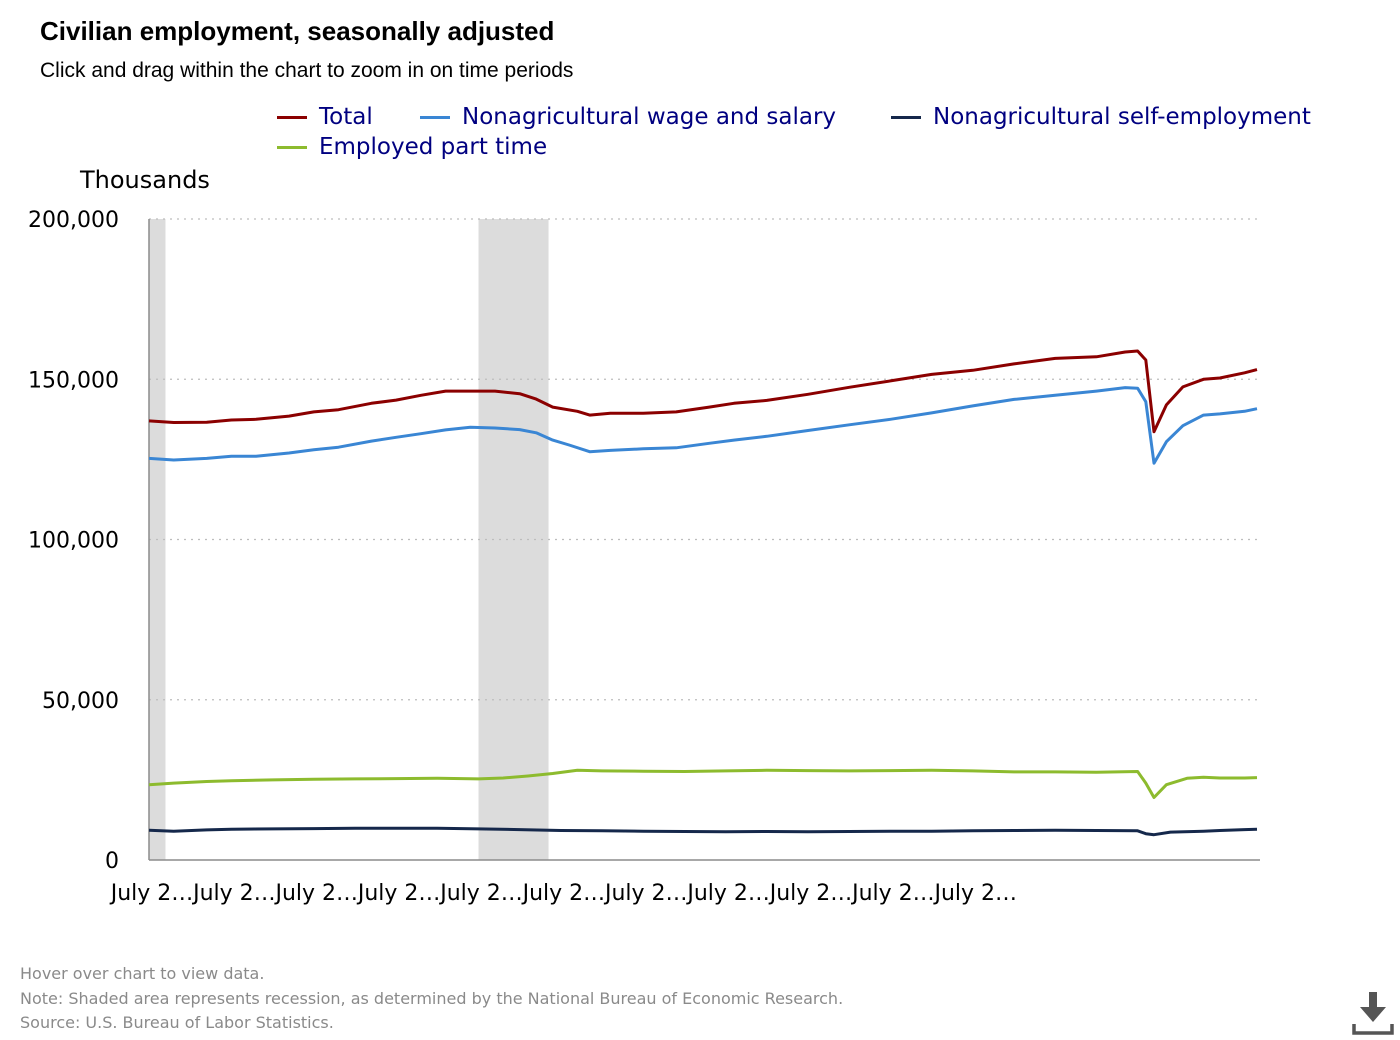 This screenshot has width=1400, height=1040. I want to click on download-icon, so click(1373, 1013).